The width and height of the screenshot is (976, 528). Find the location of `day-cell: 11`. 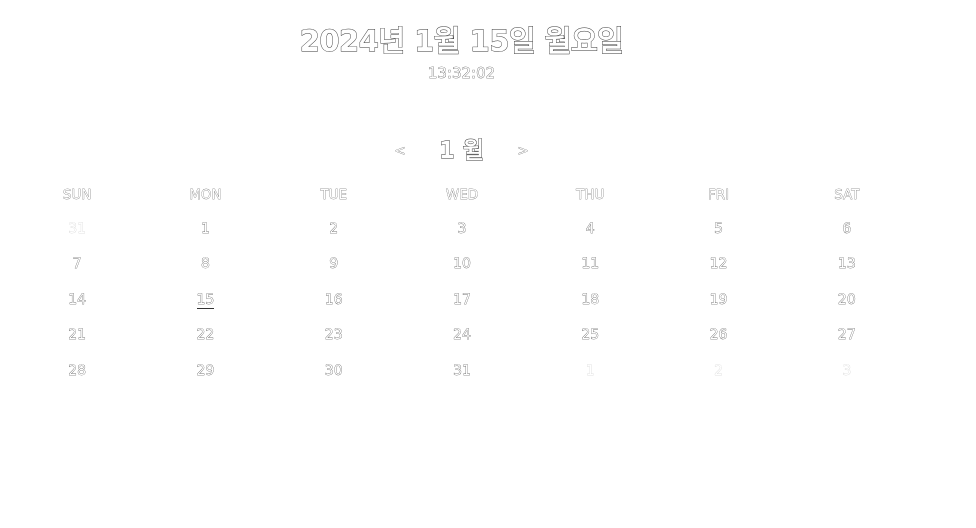

day-cell: 11 is located at coordinates (590, 264).